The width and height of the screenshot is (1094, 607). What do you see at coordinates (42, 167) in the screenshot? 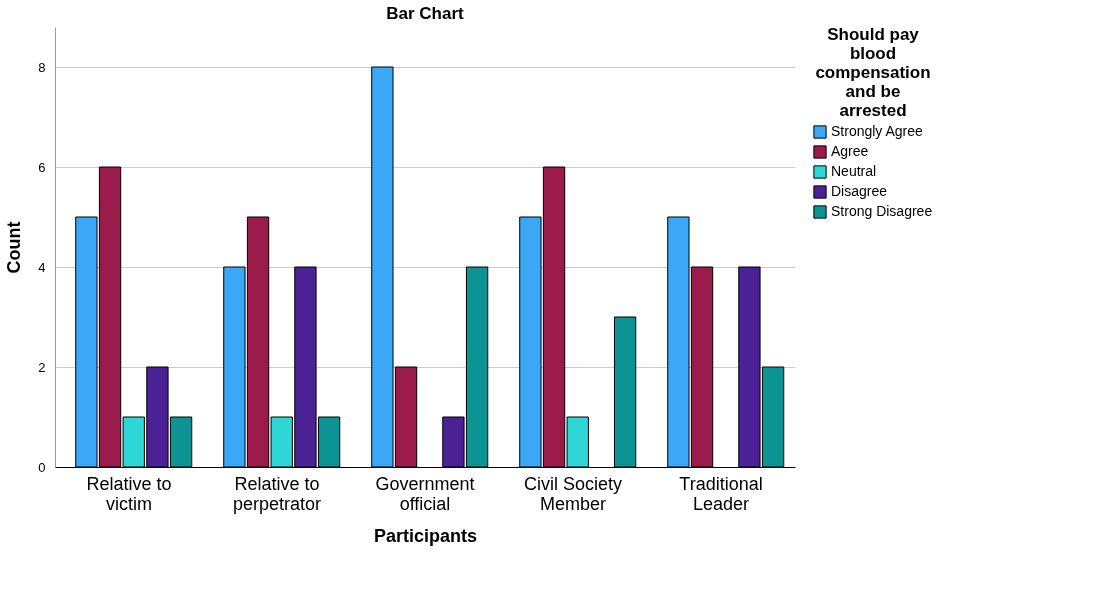
I see `y-tick-label: 6` at bounding box center [42, 167].